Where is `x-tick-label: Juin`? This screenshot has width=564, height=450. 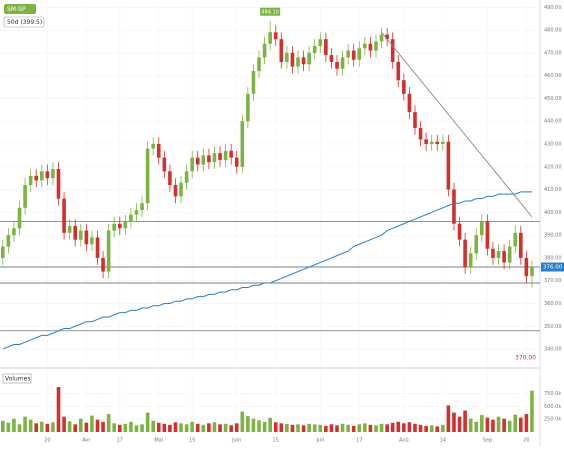 x-tick-label: Juin is located at coordinates (236, 441).